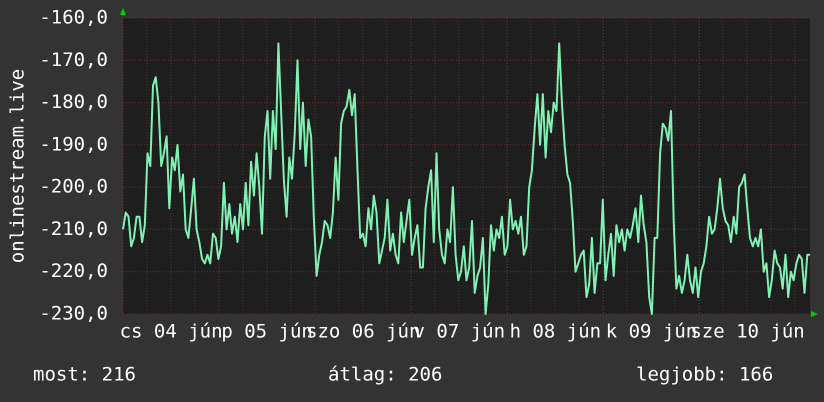  Describe the element at coordinates (73, 18) in the screenshot. I see `y-tick-label: -160,0` at that location.